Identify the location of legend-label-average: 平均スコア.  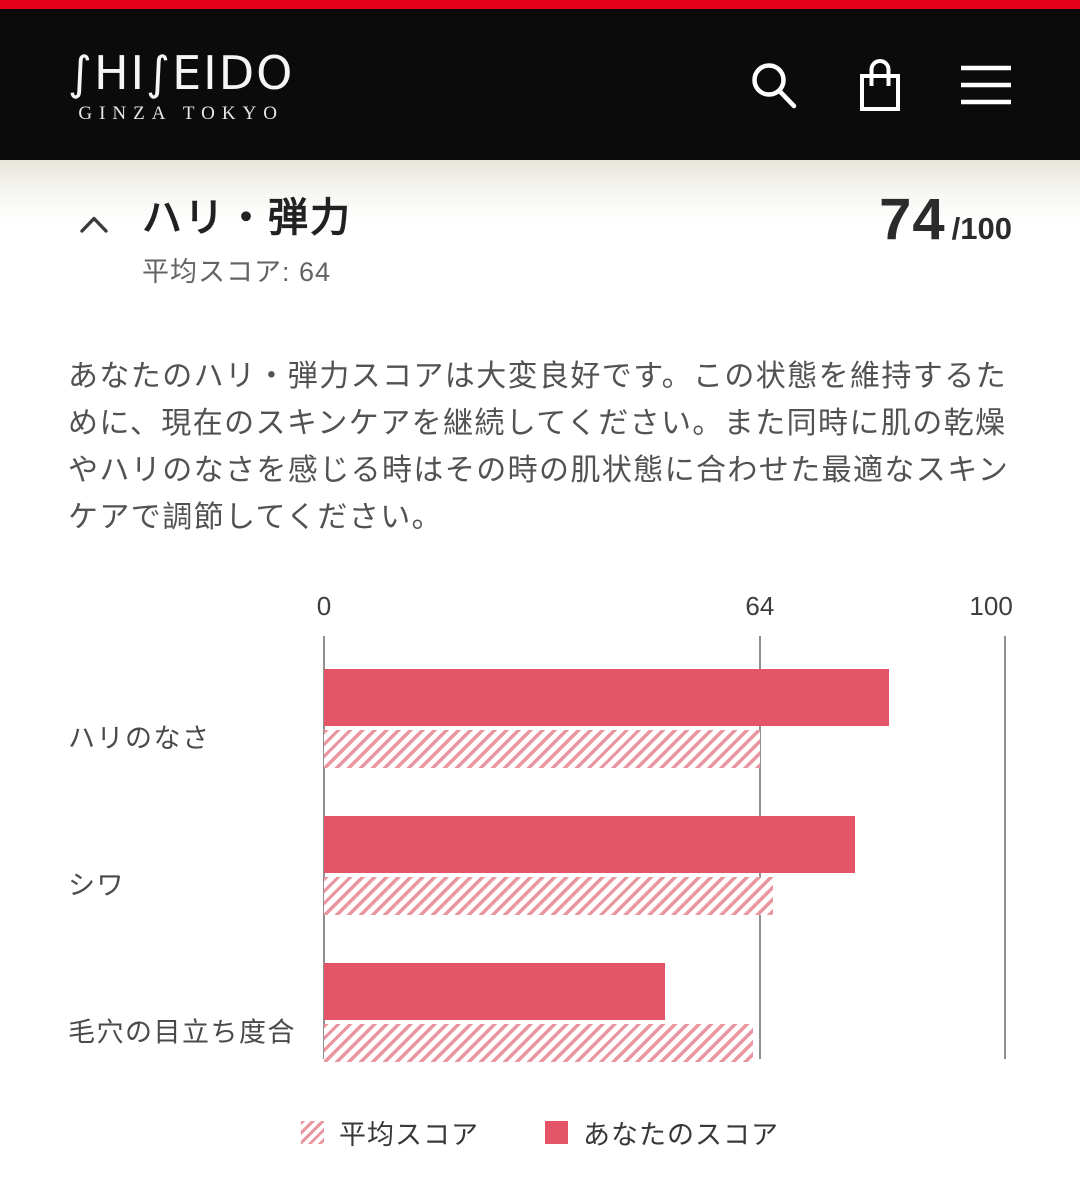
(409, 1135).